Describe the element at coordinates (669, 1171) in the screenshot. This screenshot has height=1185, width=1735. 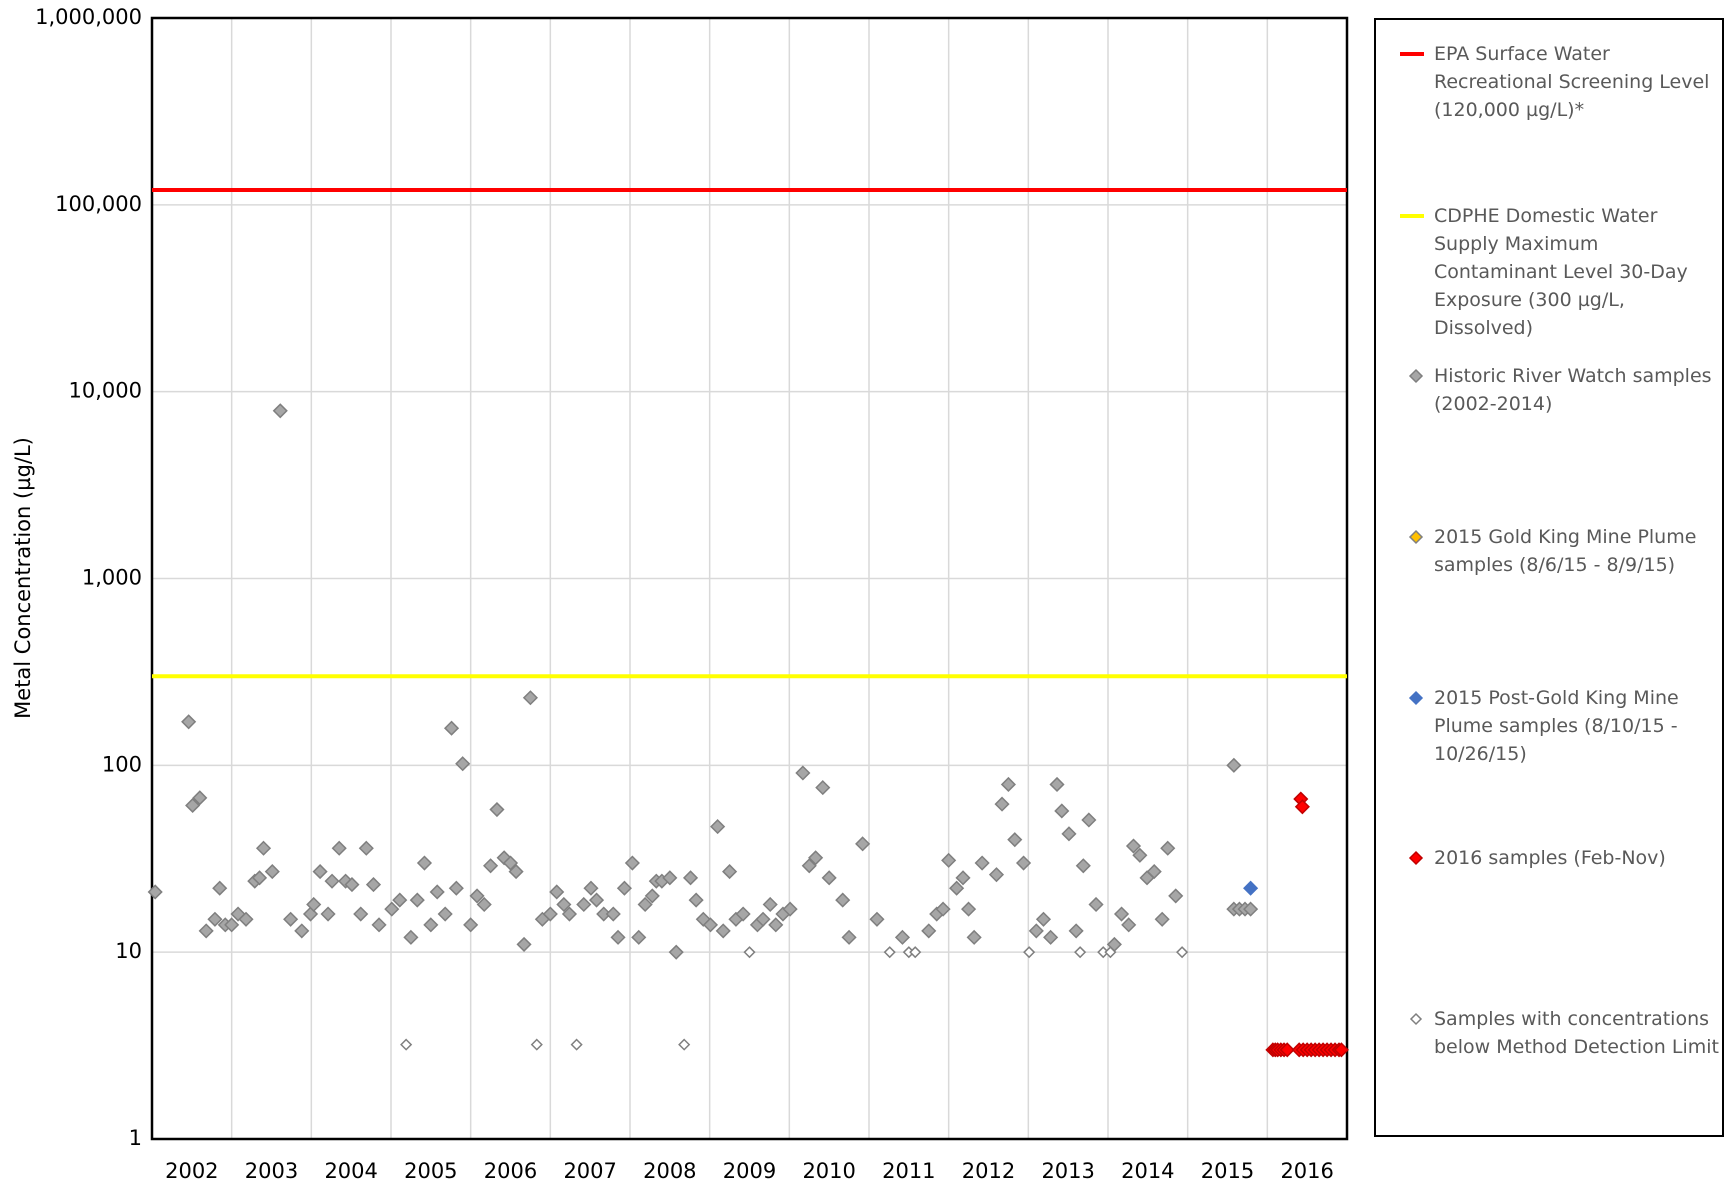
I see `x-tick-label: 2008` at that location.